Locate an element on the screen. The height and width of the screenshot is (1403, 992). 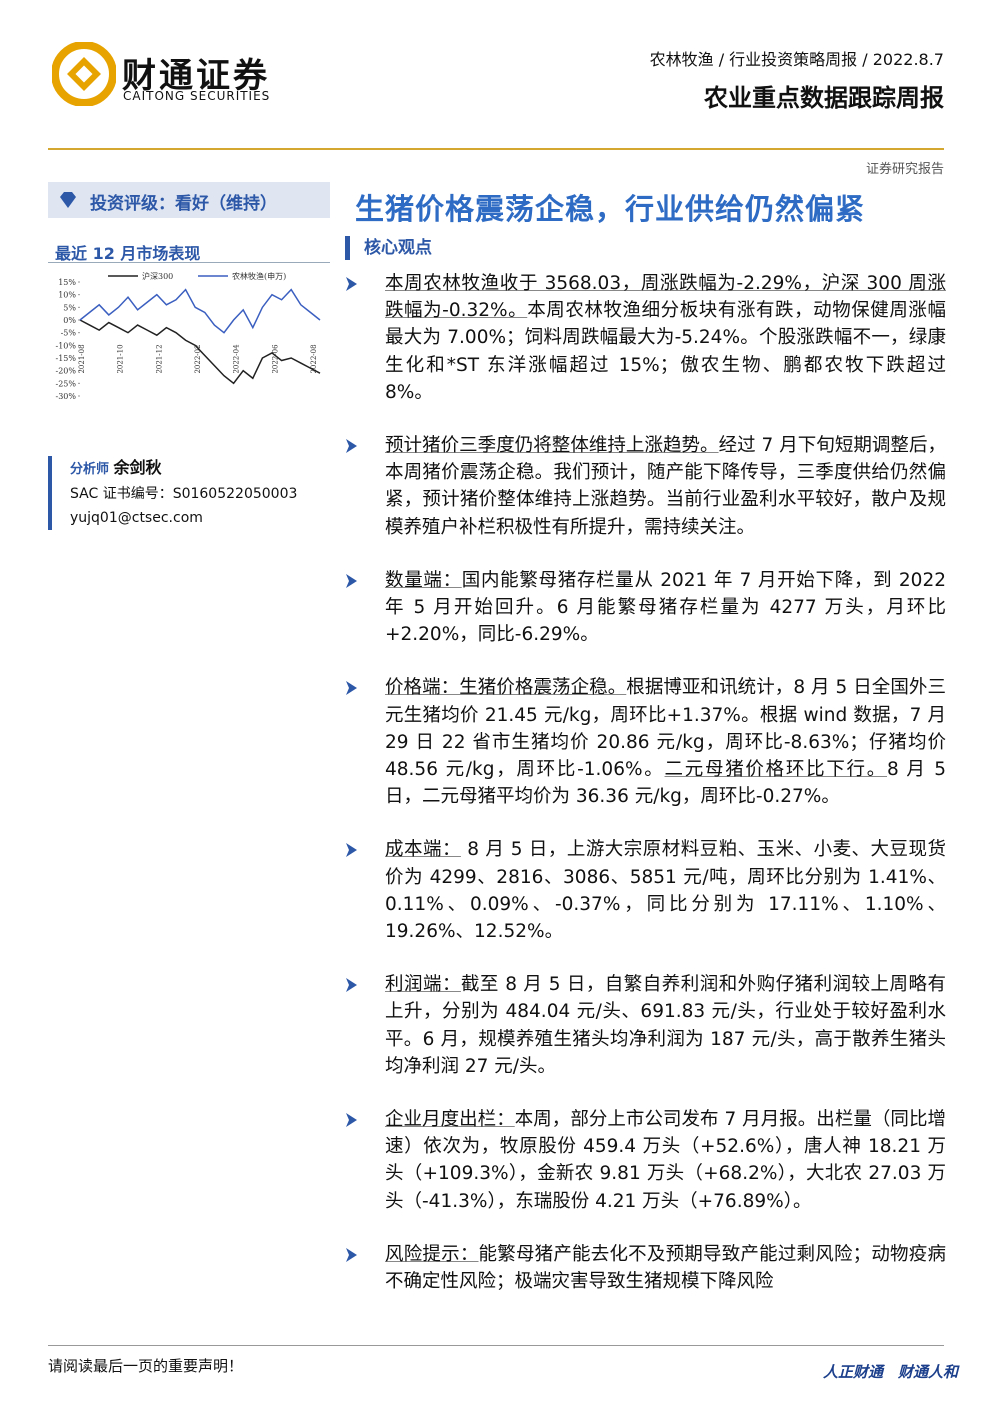
y-tick-label: 5% is located at coordinates (69, 307).